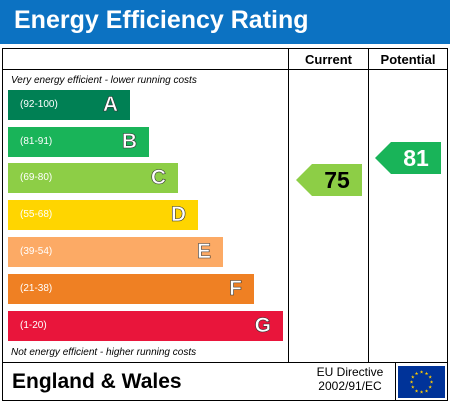 The width and height of the screenshot is (450, 402). I want to click on band-range-label: (55-68), so click(36, 214).